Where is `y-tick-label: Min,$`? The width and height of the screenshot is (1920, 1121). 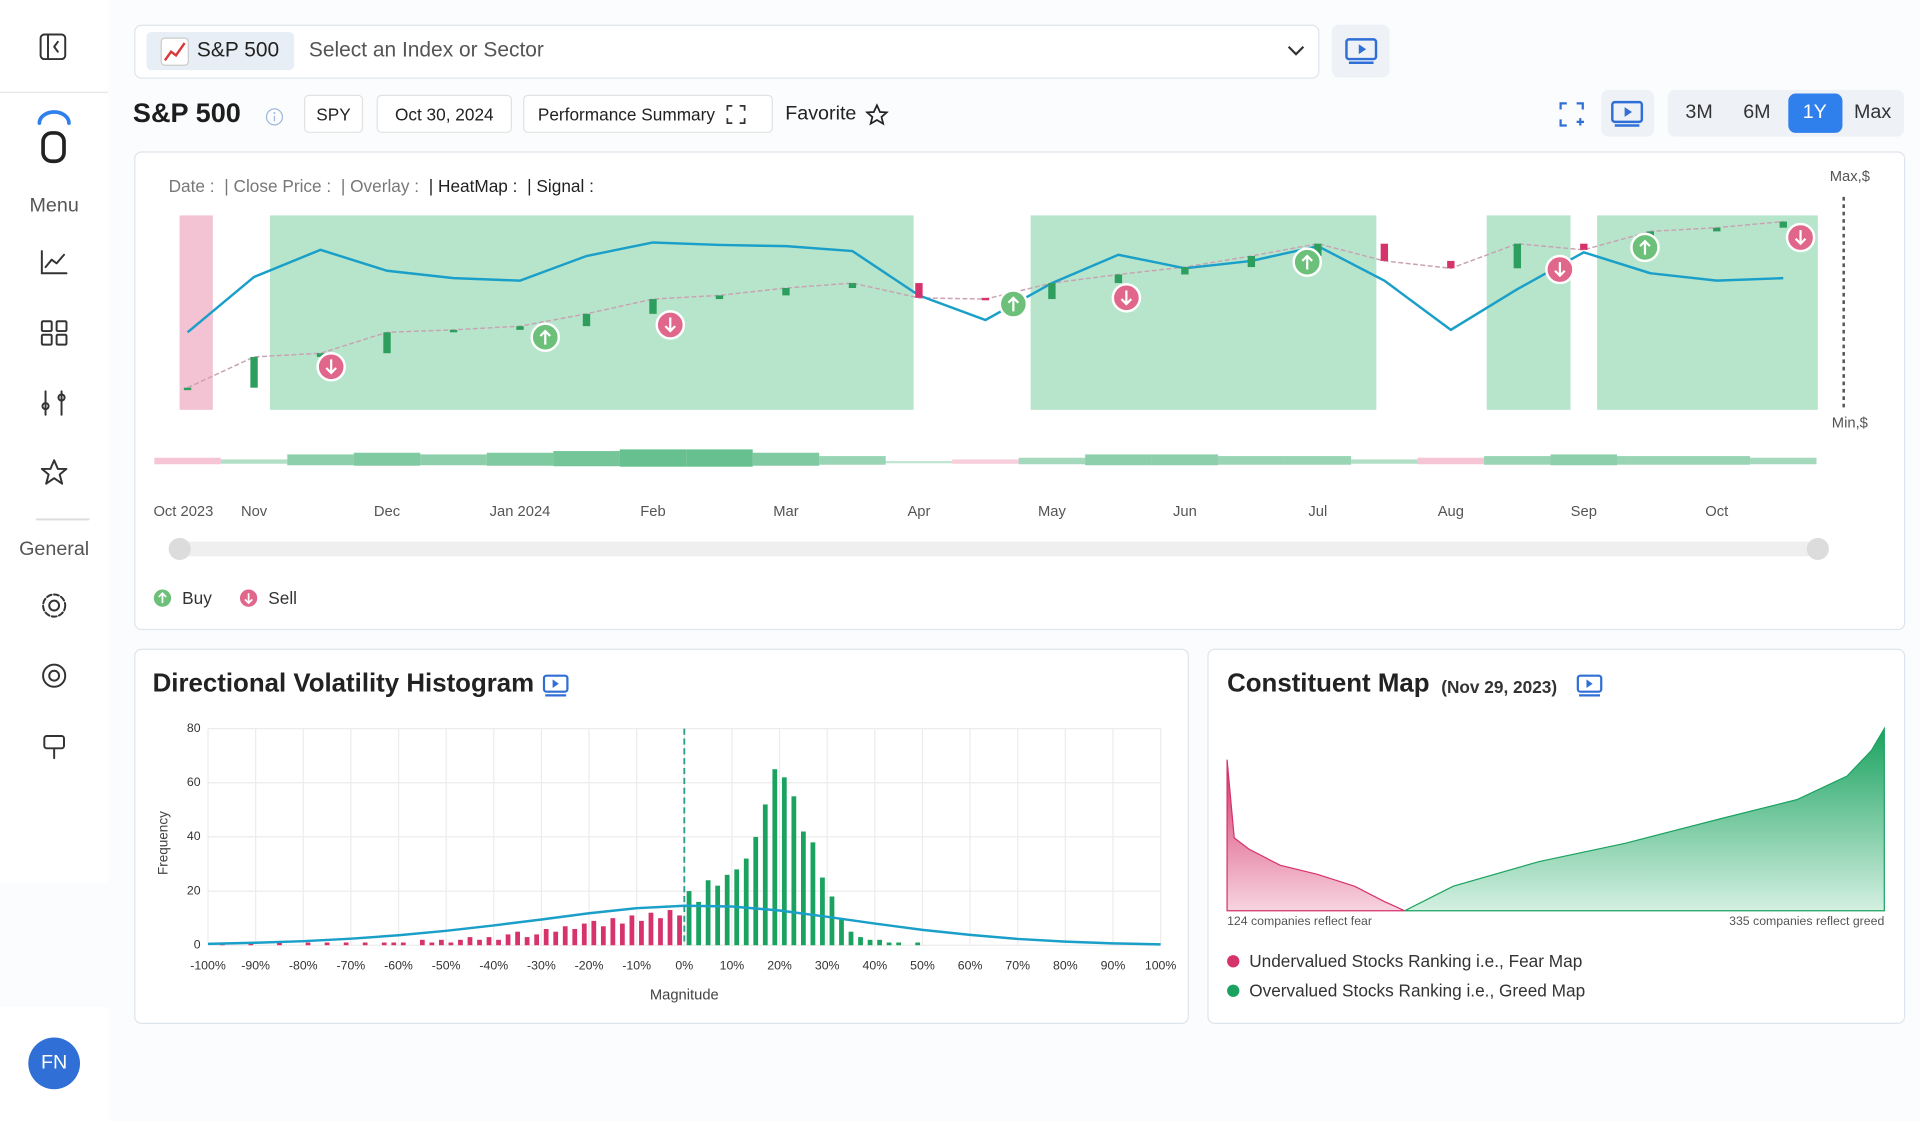
y-tick-label: Min,$ is located at coordinates (1850, 423).